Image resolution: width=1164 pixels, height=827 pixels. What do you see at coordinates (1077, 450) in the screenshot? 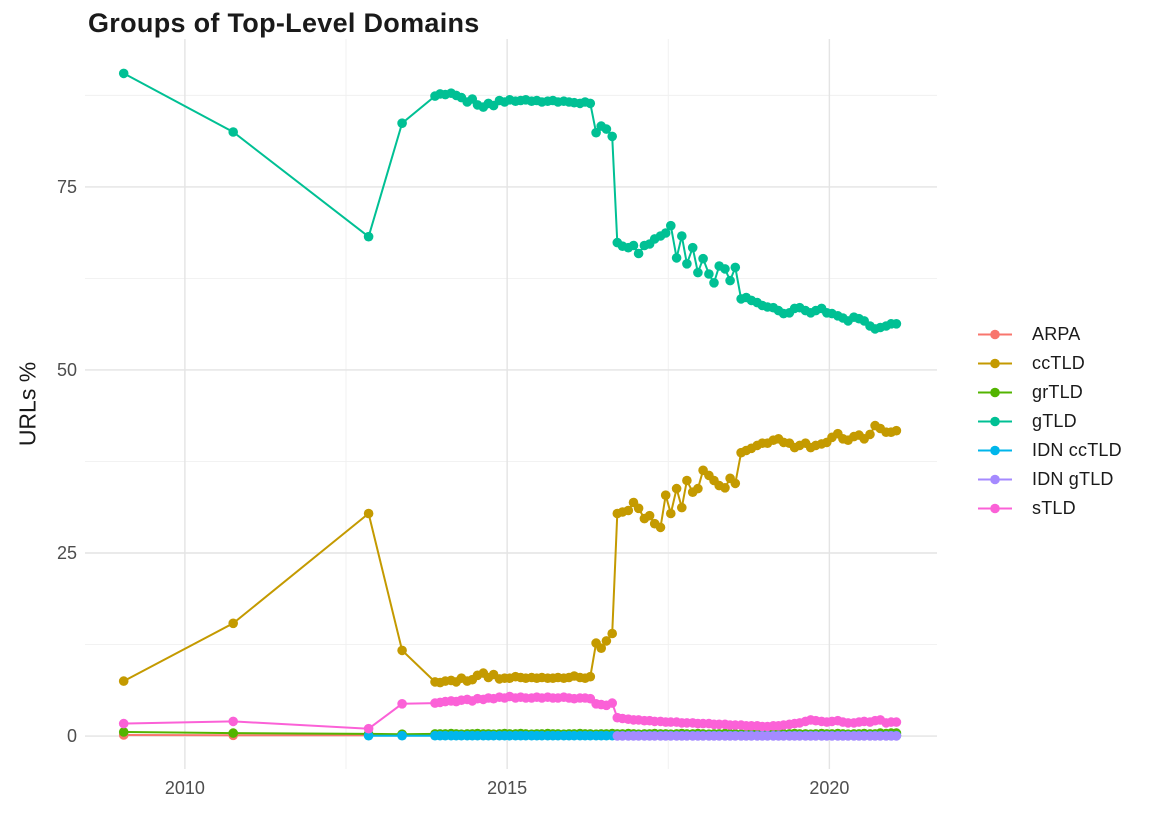
I see `legend-label-IDN-ccTLD: IDN ccTLD` at bounding box center [1077, 450].